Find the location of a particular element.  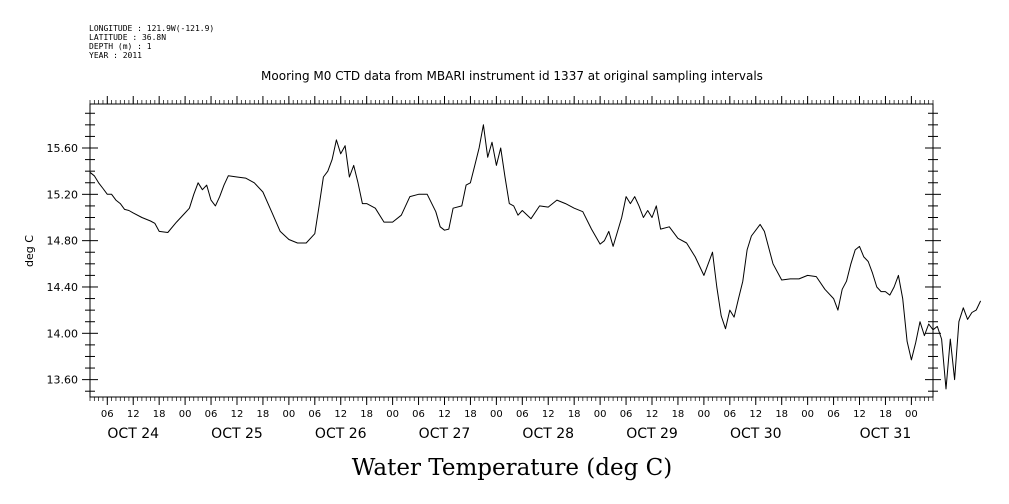

y-tick-label: 14.80 is located at coordinates (63, 241).